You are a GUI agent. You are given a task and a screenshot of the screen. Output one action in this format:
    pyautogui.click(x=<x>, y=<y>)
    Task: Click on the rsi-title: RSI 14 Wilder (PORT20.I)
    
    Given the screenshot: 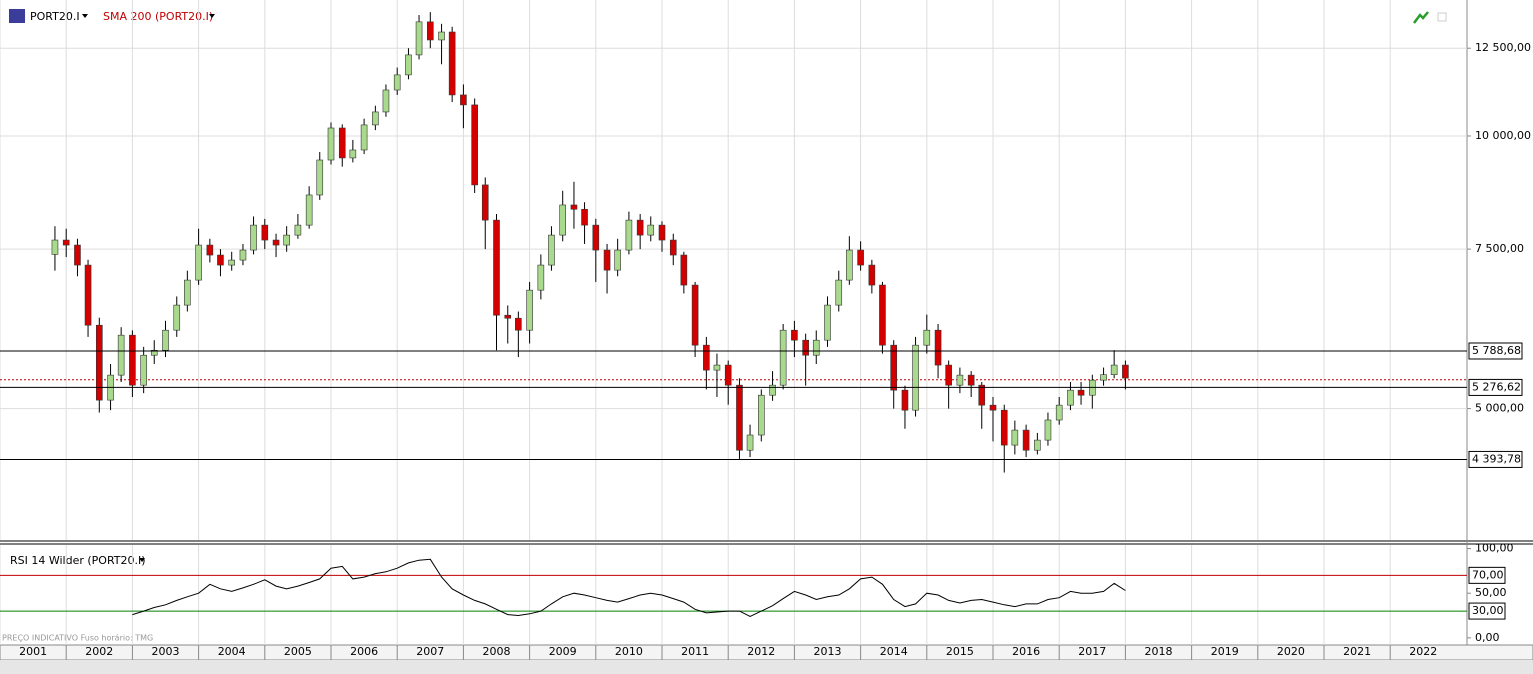 What is the action you would take?
    pyautogui.click(x=78, y=560)
    